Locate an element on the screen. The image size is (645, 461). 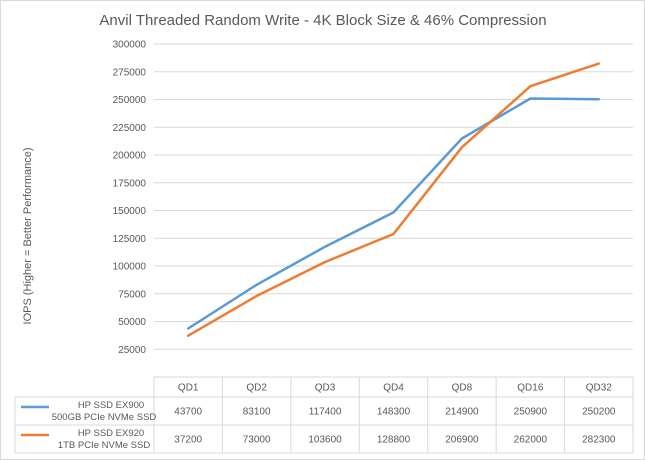
y-tick-label: 300000 is located at coordinates (130, 45).